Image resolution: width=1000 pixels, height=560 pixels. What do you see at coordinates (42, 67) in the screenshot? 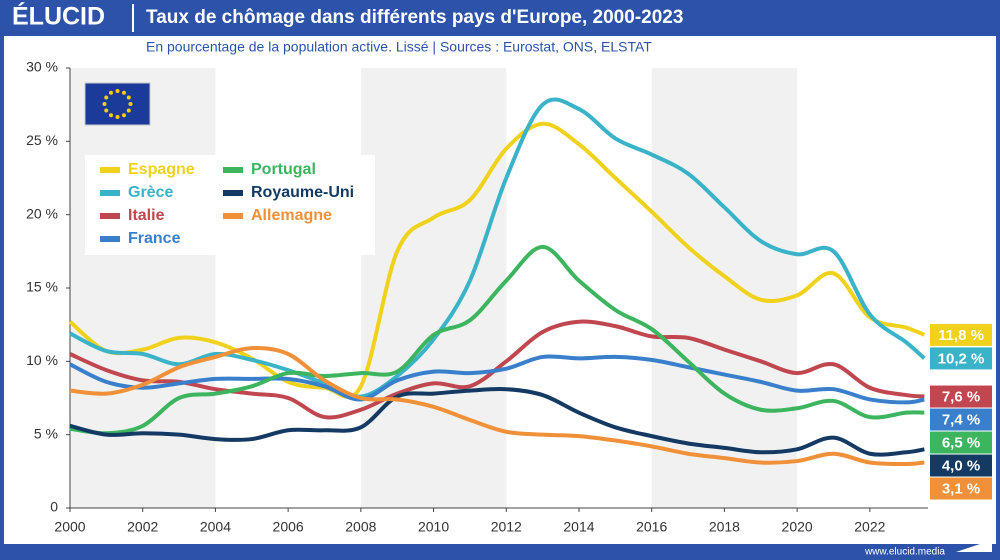
I see `y-tick-label: 30 %` at bounding box center [42, 67].